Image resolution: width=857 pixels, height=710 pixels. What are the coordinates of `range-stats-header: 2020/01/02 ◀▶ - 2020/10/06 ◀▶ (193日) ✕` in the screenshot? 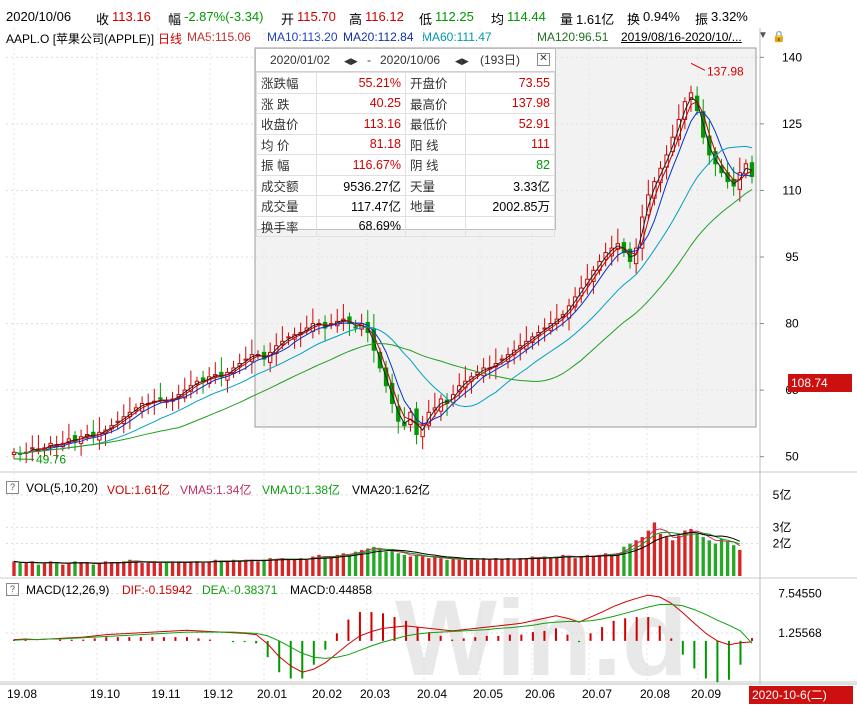 It's located at (405, 60).